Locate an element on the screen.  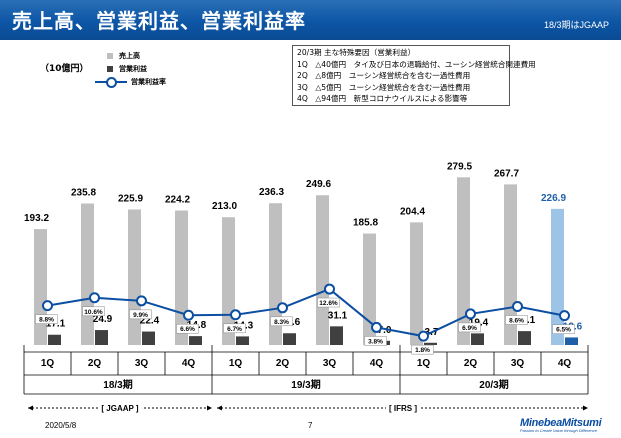
note-line: 4Q △94億円 新型コロナウイルスによる影響等 is located at coordinates (382, 99).